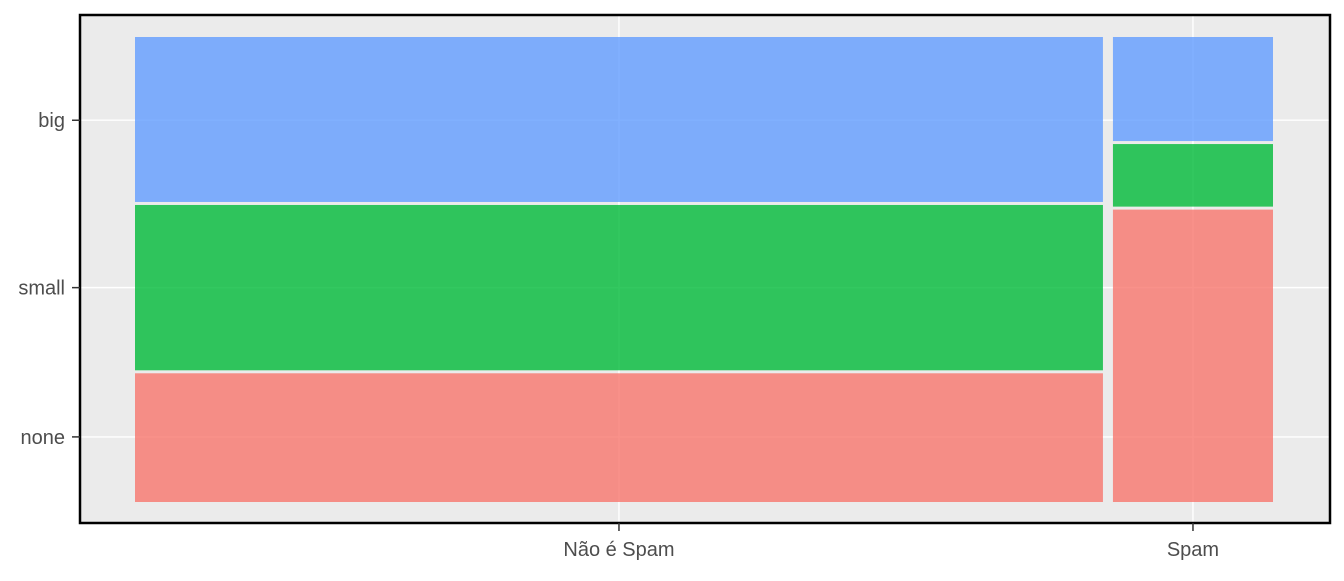 The image size is (1344, 581). What do you see at coordinates (43, 438) in the screenshot?
I see `y-tick-label: none` at bounding box center [43, 438].